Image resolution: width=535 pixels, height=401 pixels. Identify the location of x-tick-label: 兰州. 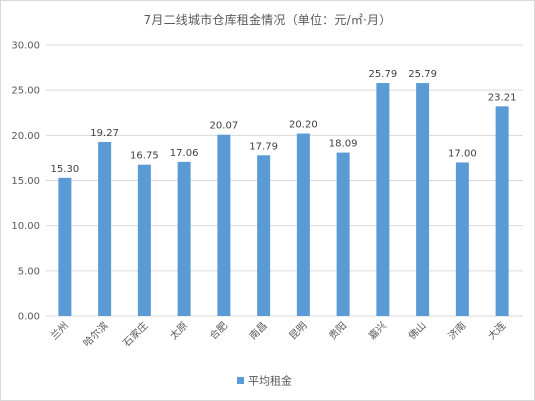
(59, 330).